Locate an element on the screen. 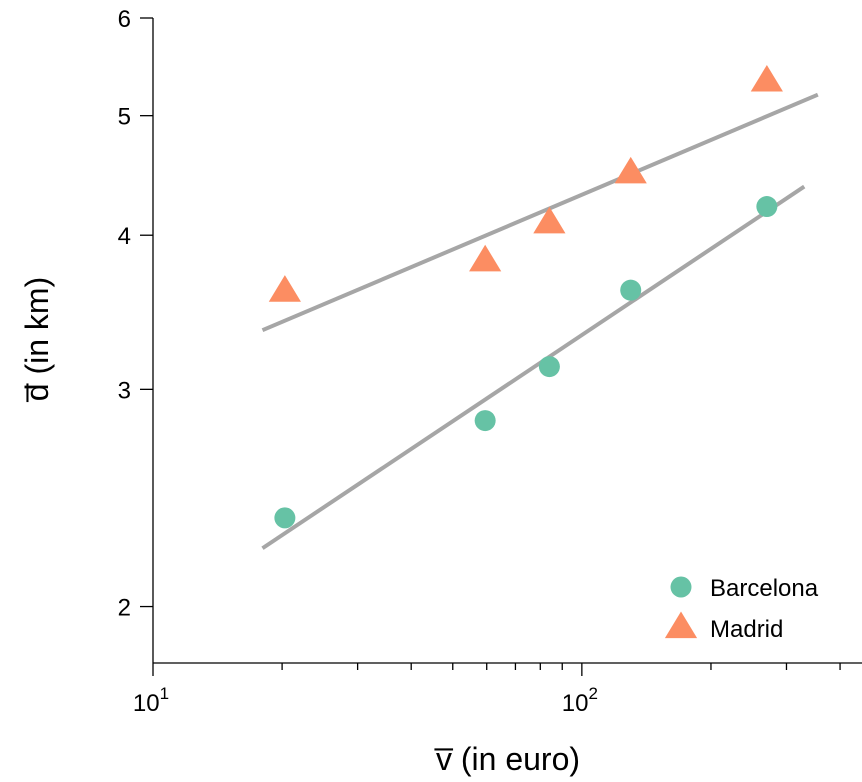  y-axis-title: d̅ (in km) is located at coordinates (37, 340).